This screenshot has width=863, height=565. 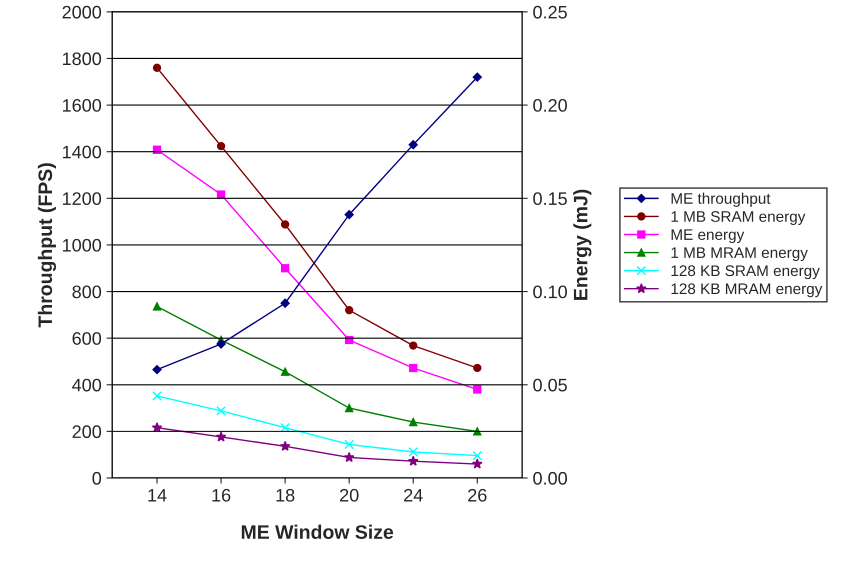 I want to click on y-tick-label: 2000, so click(x=82, y=12).